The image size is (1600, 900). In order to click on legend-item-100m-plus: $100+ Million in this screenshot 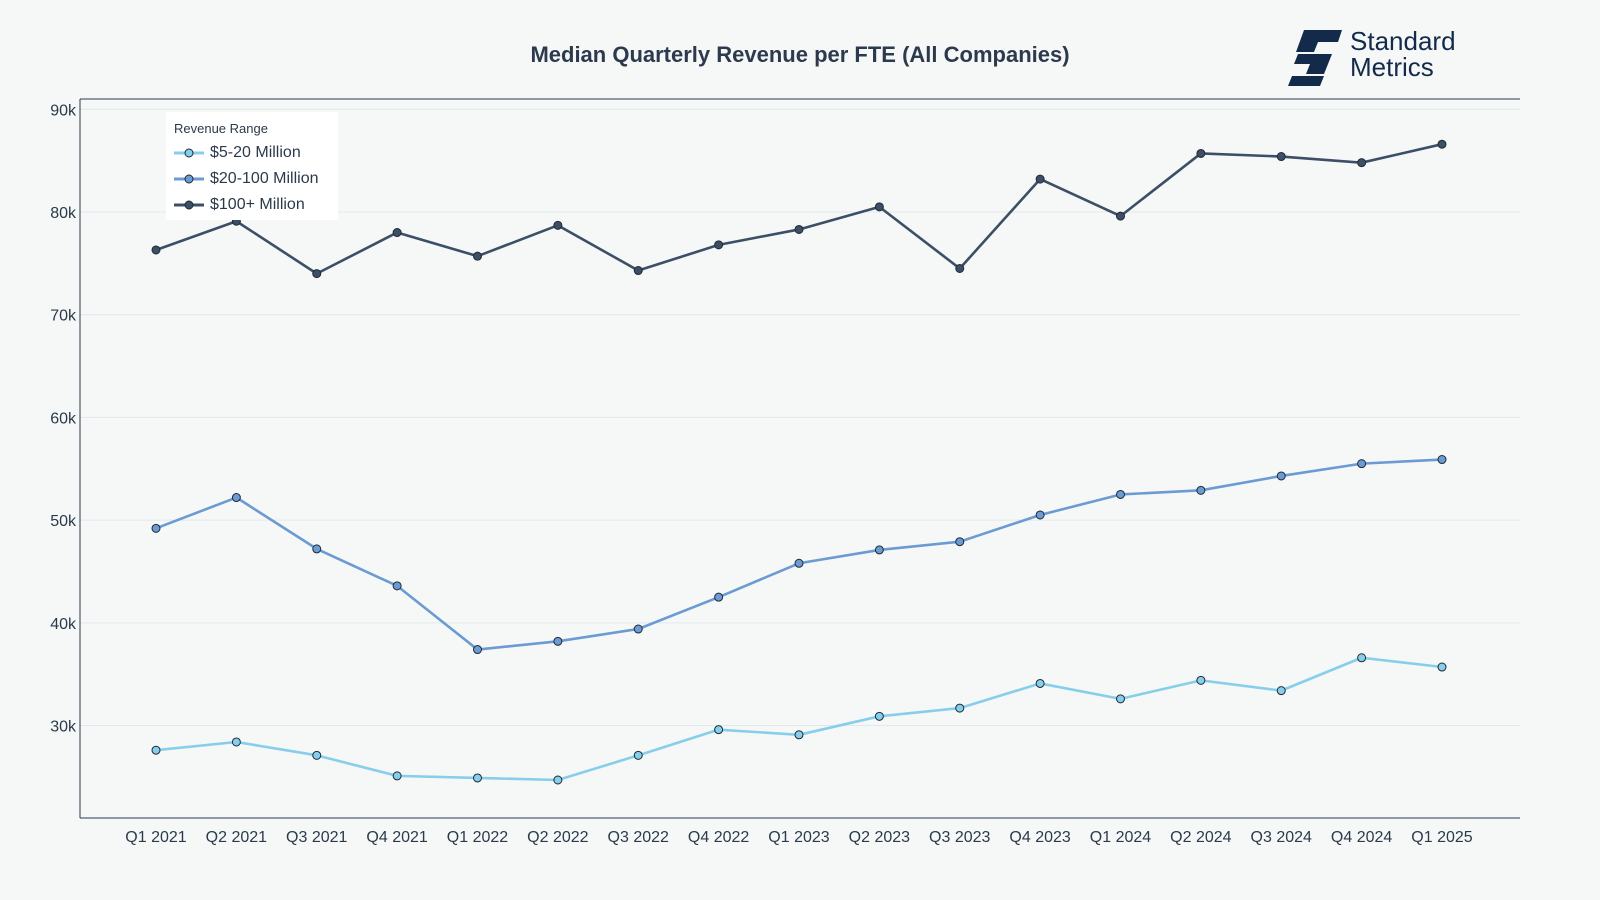, I will do `click(239, 205)`.